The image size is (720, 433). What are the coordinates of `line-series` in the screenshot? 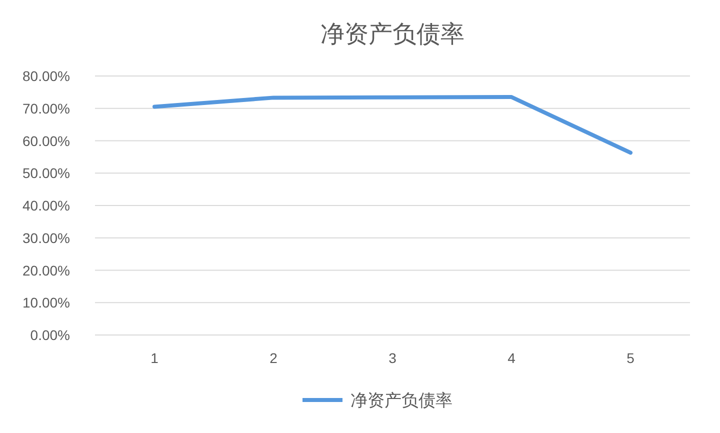 It's located at (392, 125).